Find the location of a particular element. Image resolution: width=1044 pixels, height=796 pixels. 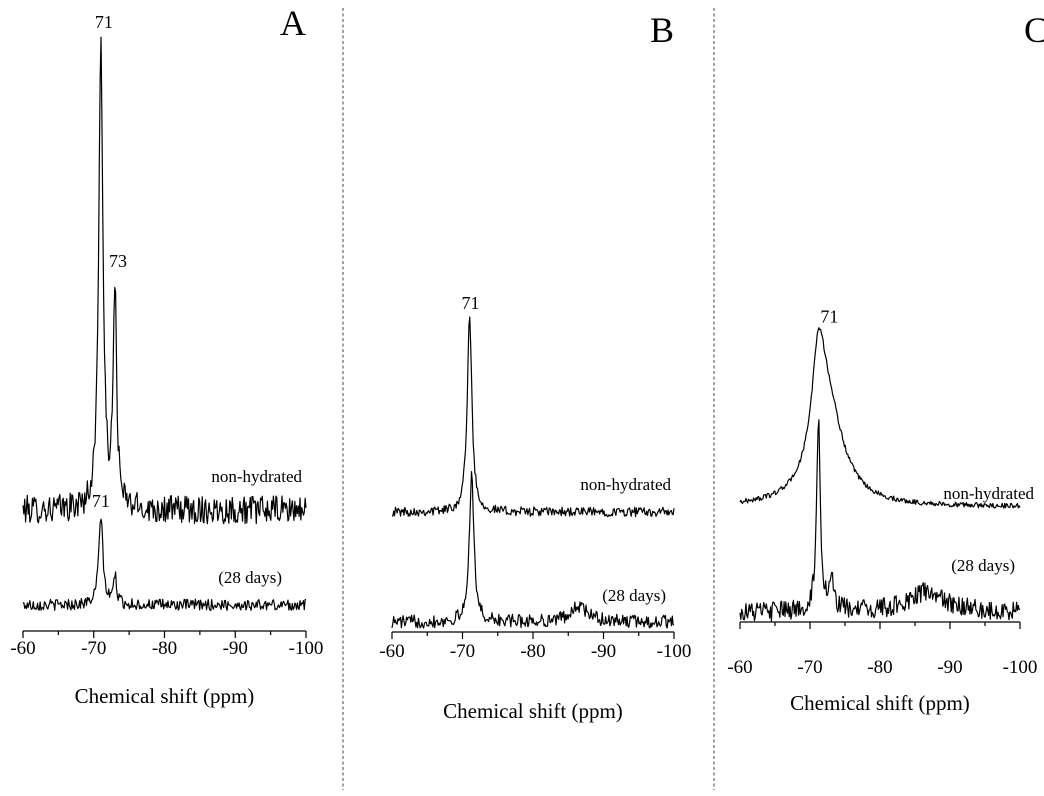

panel-b-trace-28-days is located at coordinates (533, 550).